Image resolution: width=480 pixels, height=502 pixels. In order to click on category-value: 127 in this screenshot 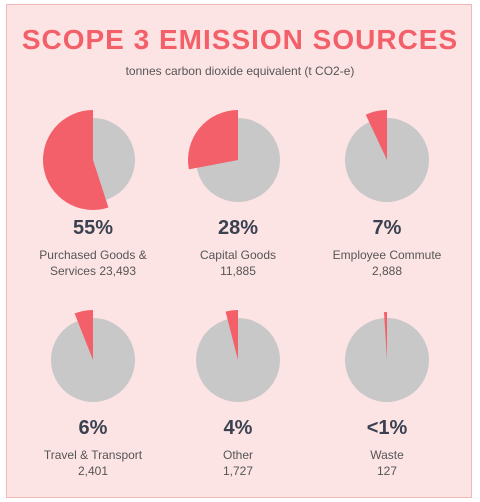, I will do `click(387, 471)`.